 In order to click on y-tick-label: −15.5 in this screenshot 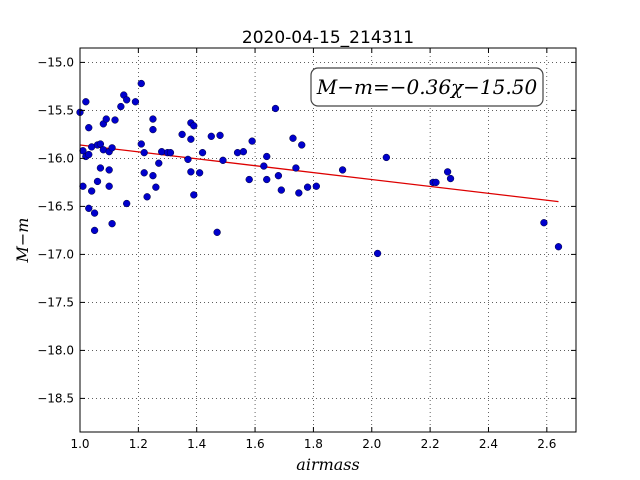, I will do `click(55, 110)`.